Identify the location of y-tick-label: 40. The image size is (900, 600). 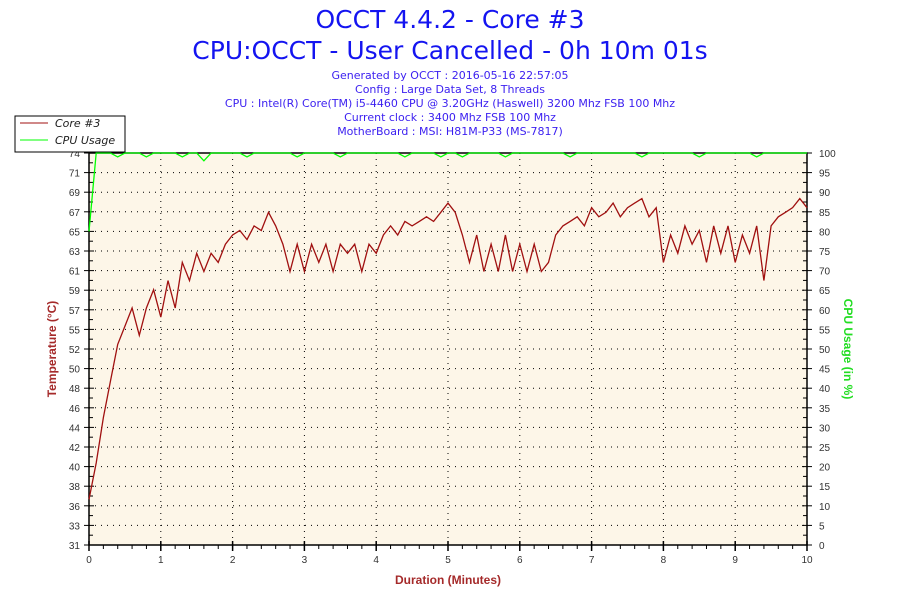
(75, 468).